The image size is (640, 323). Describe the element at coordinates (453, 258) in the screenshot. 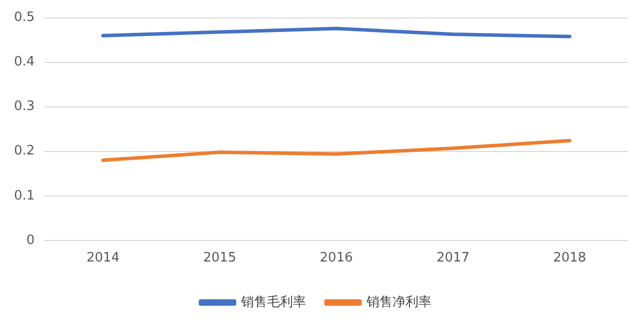

I see `x-tick-label: 2017` at that location.